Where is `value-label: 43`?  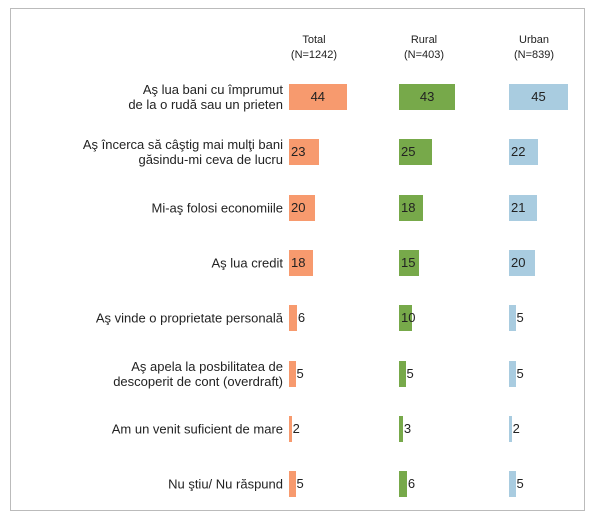 value-label: 43 is located at coordinates (427, 96).